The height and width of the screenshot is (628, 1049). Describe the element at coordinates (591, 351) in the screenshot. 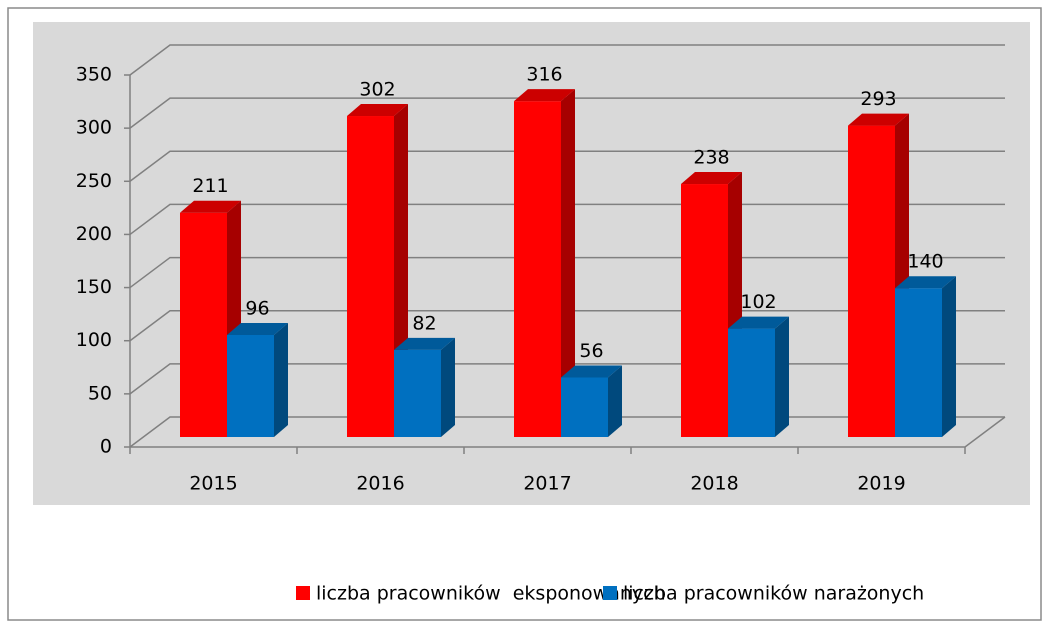

I see `value-label: 56` at that location.